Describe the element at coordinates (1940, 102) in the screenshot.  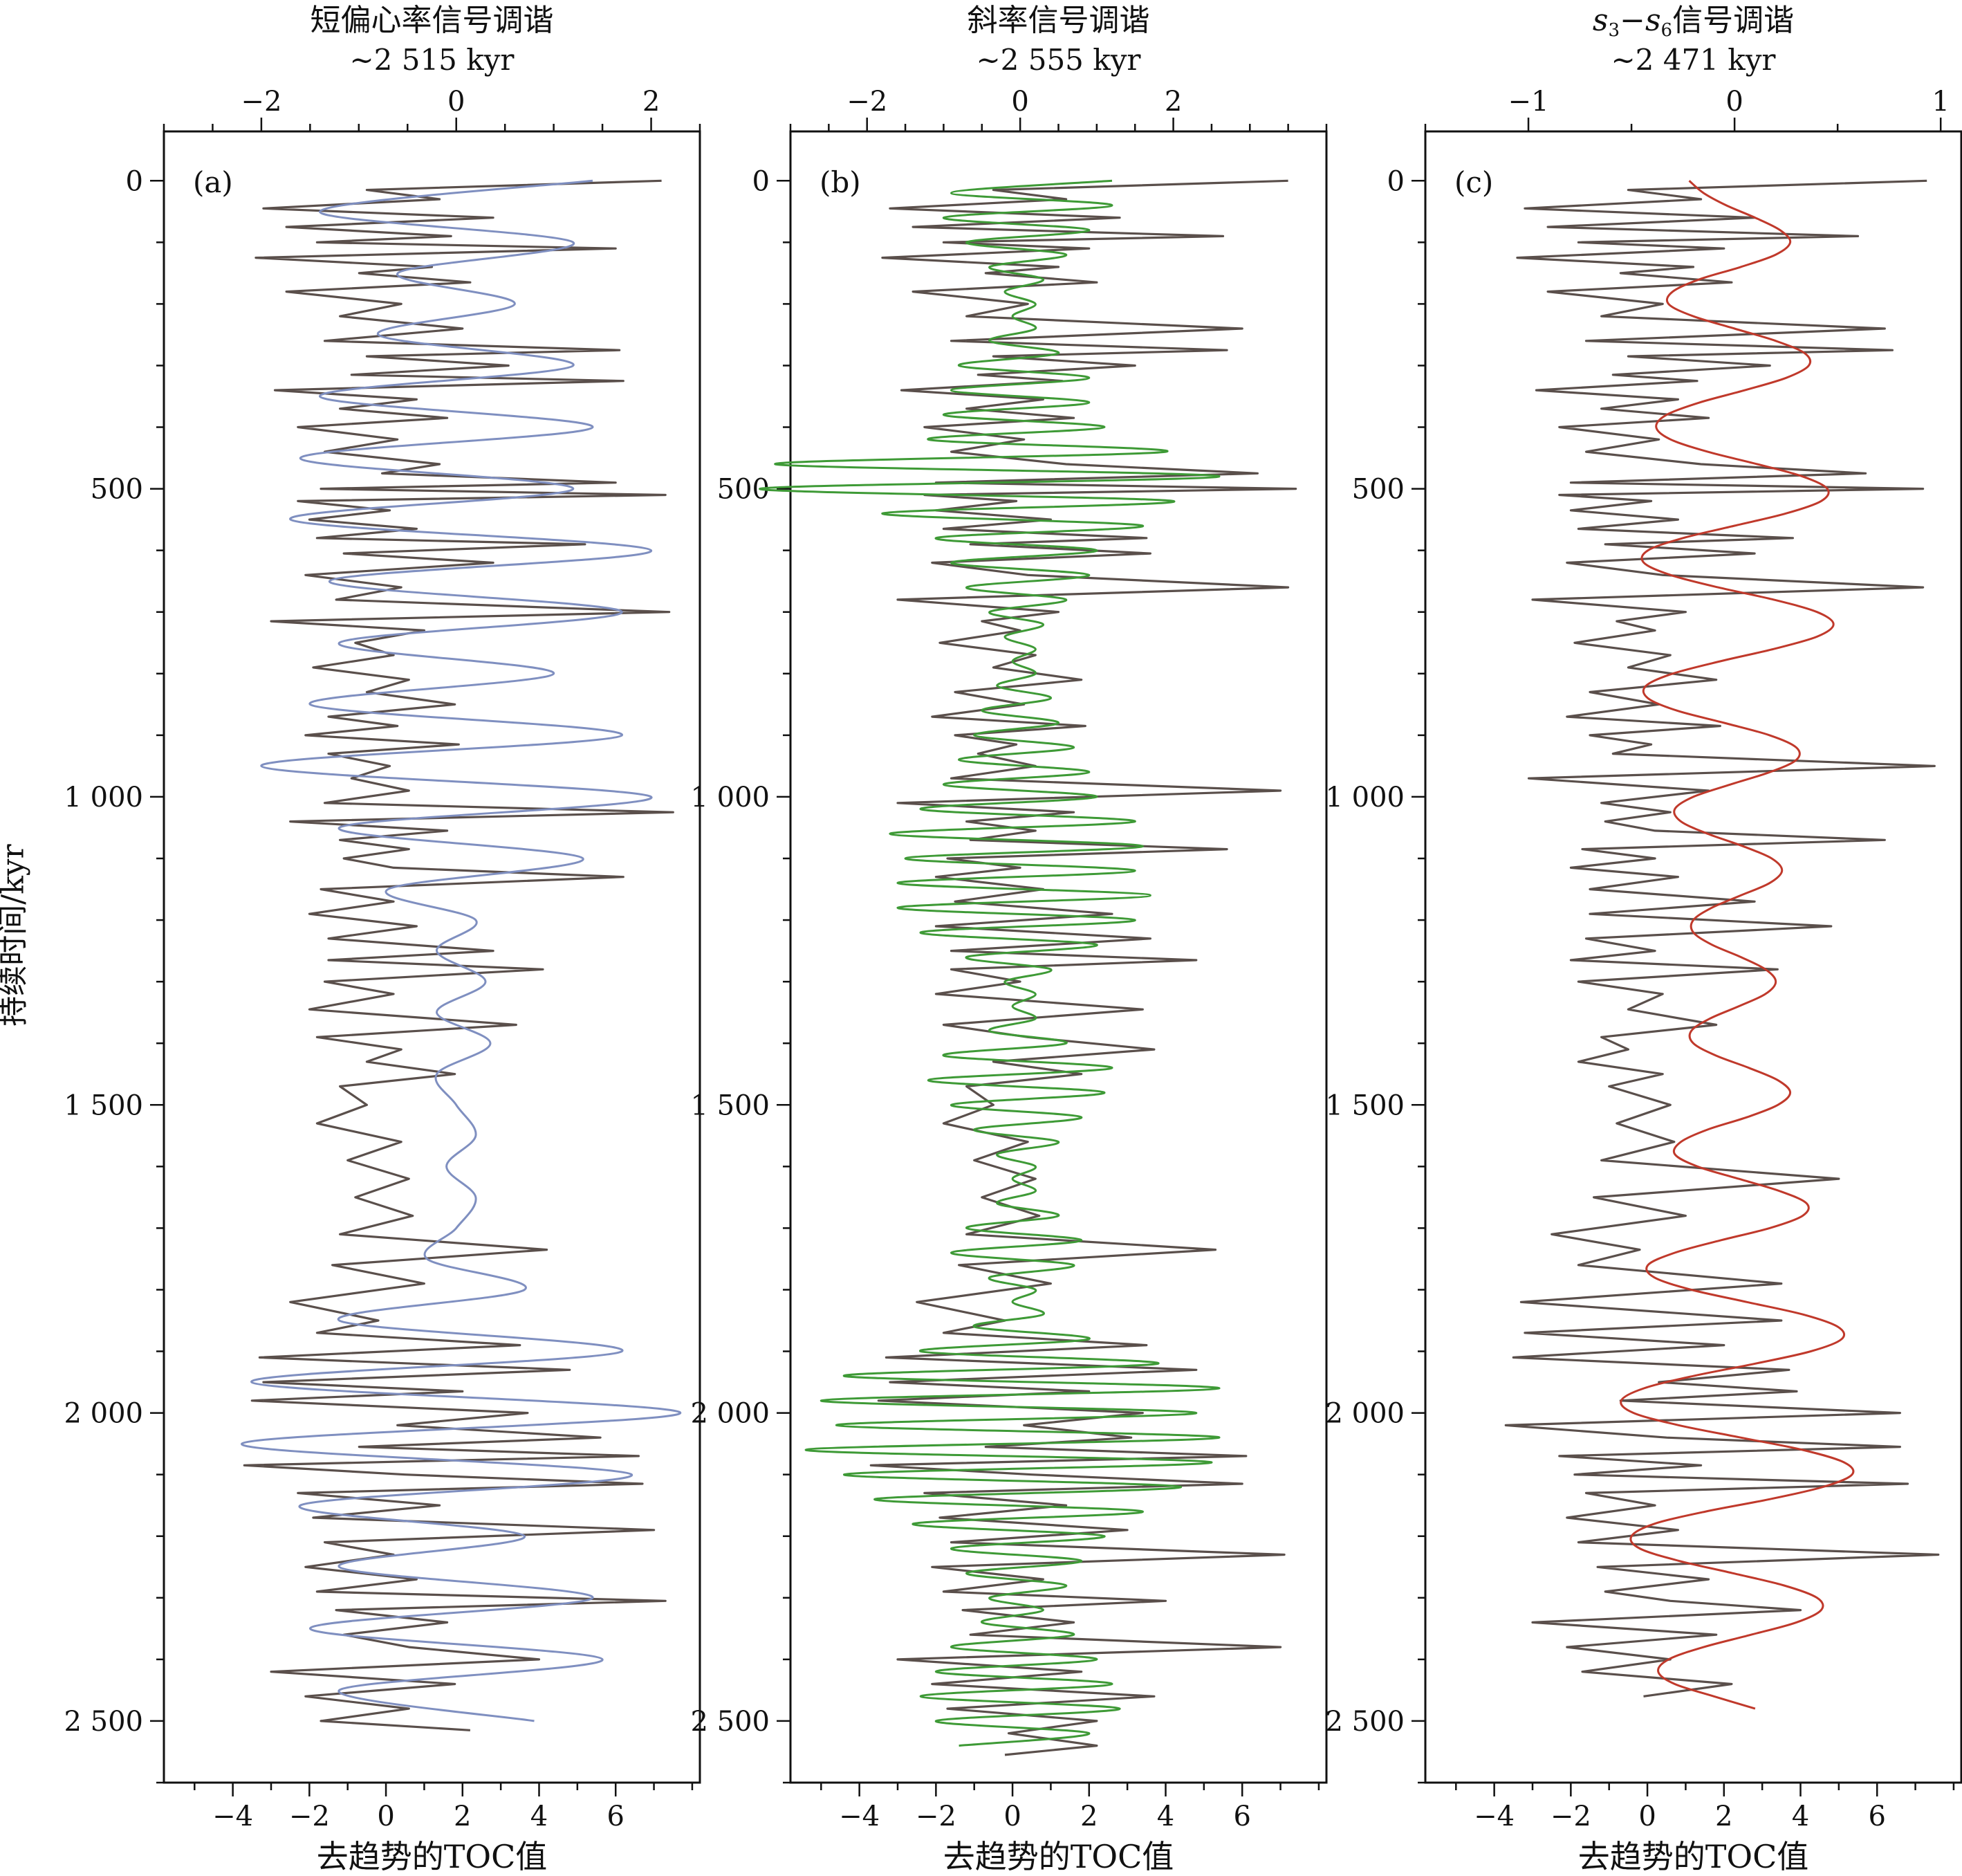
I see `top-tick-label: 1` at that location.